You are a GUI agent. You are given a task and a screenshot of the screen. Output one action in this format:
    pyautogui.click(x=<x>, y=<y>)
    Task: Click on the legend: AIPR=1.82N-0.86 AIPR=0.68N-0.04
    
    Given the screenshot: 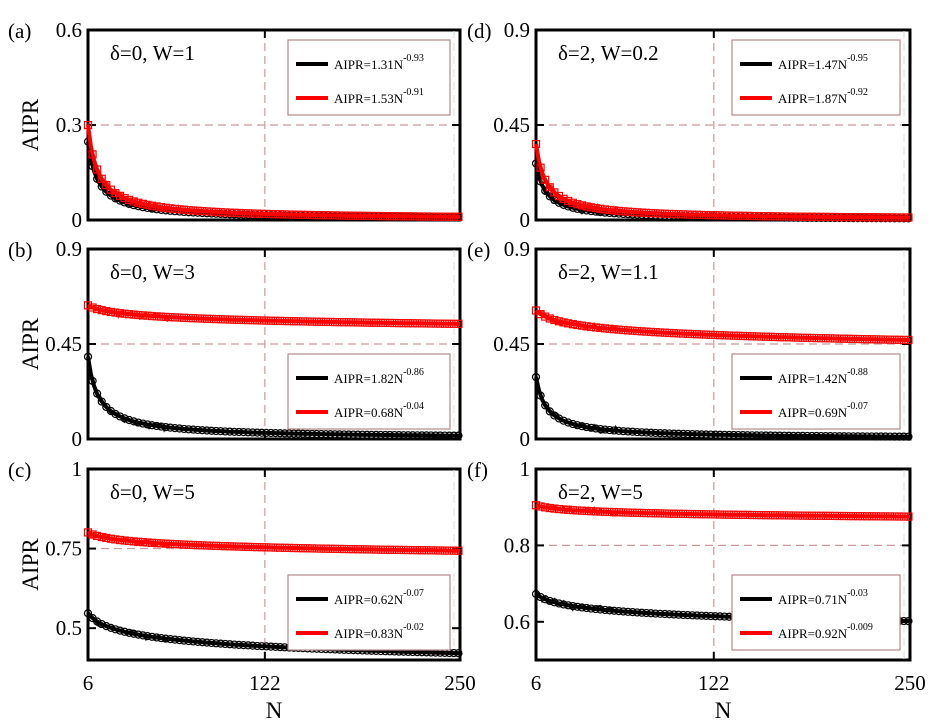 What is the action you would take?
    pyautogui.click(x=369, y=391)
    